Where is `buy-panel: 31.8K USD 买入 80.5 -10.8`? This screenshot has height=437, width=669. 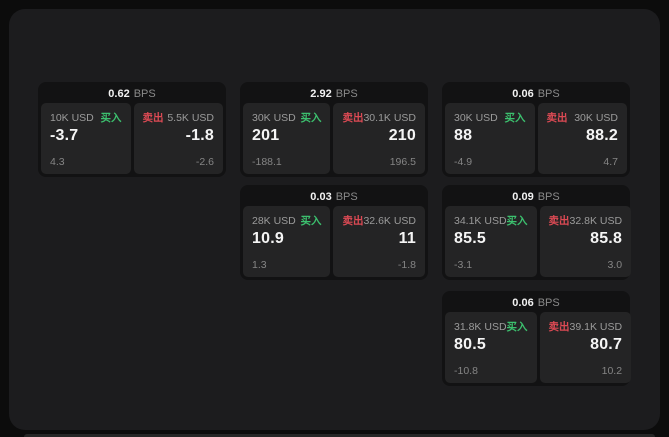 buy-panel: 31.8K USD 买入 80.5 -10.8 is located at coordinates (491, 347).